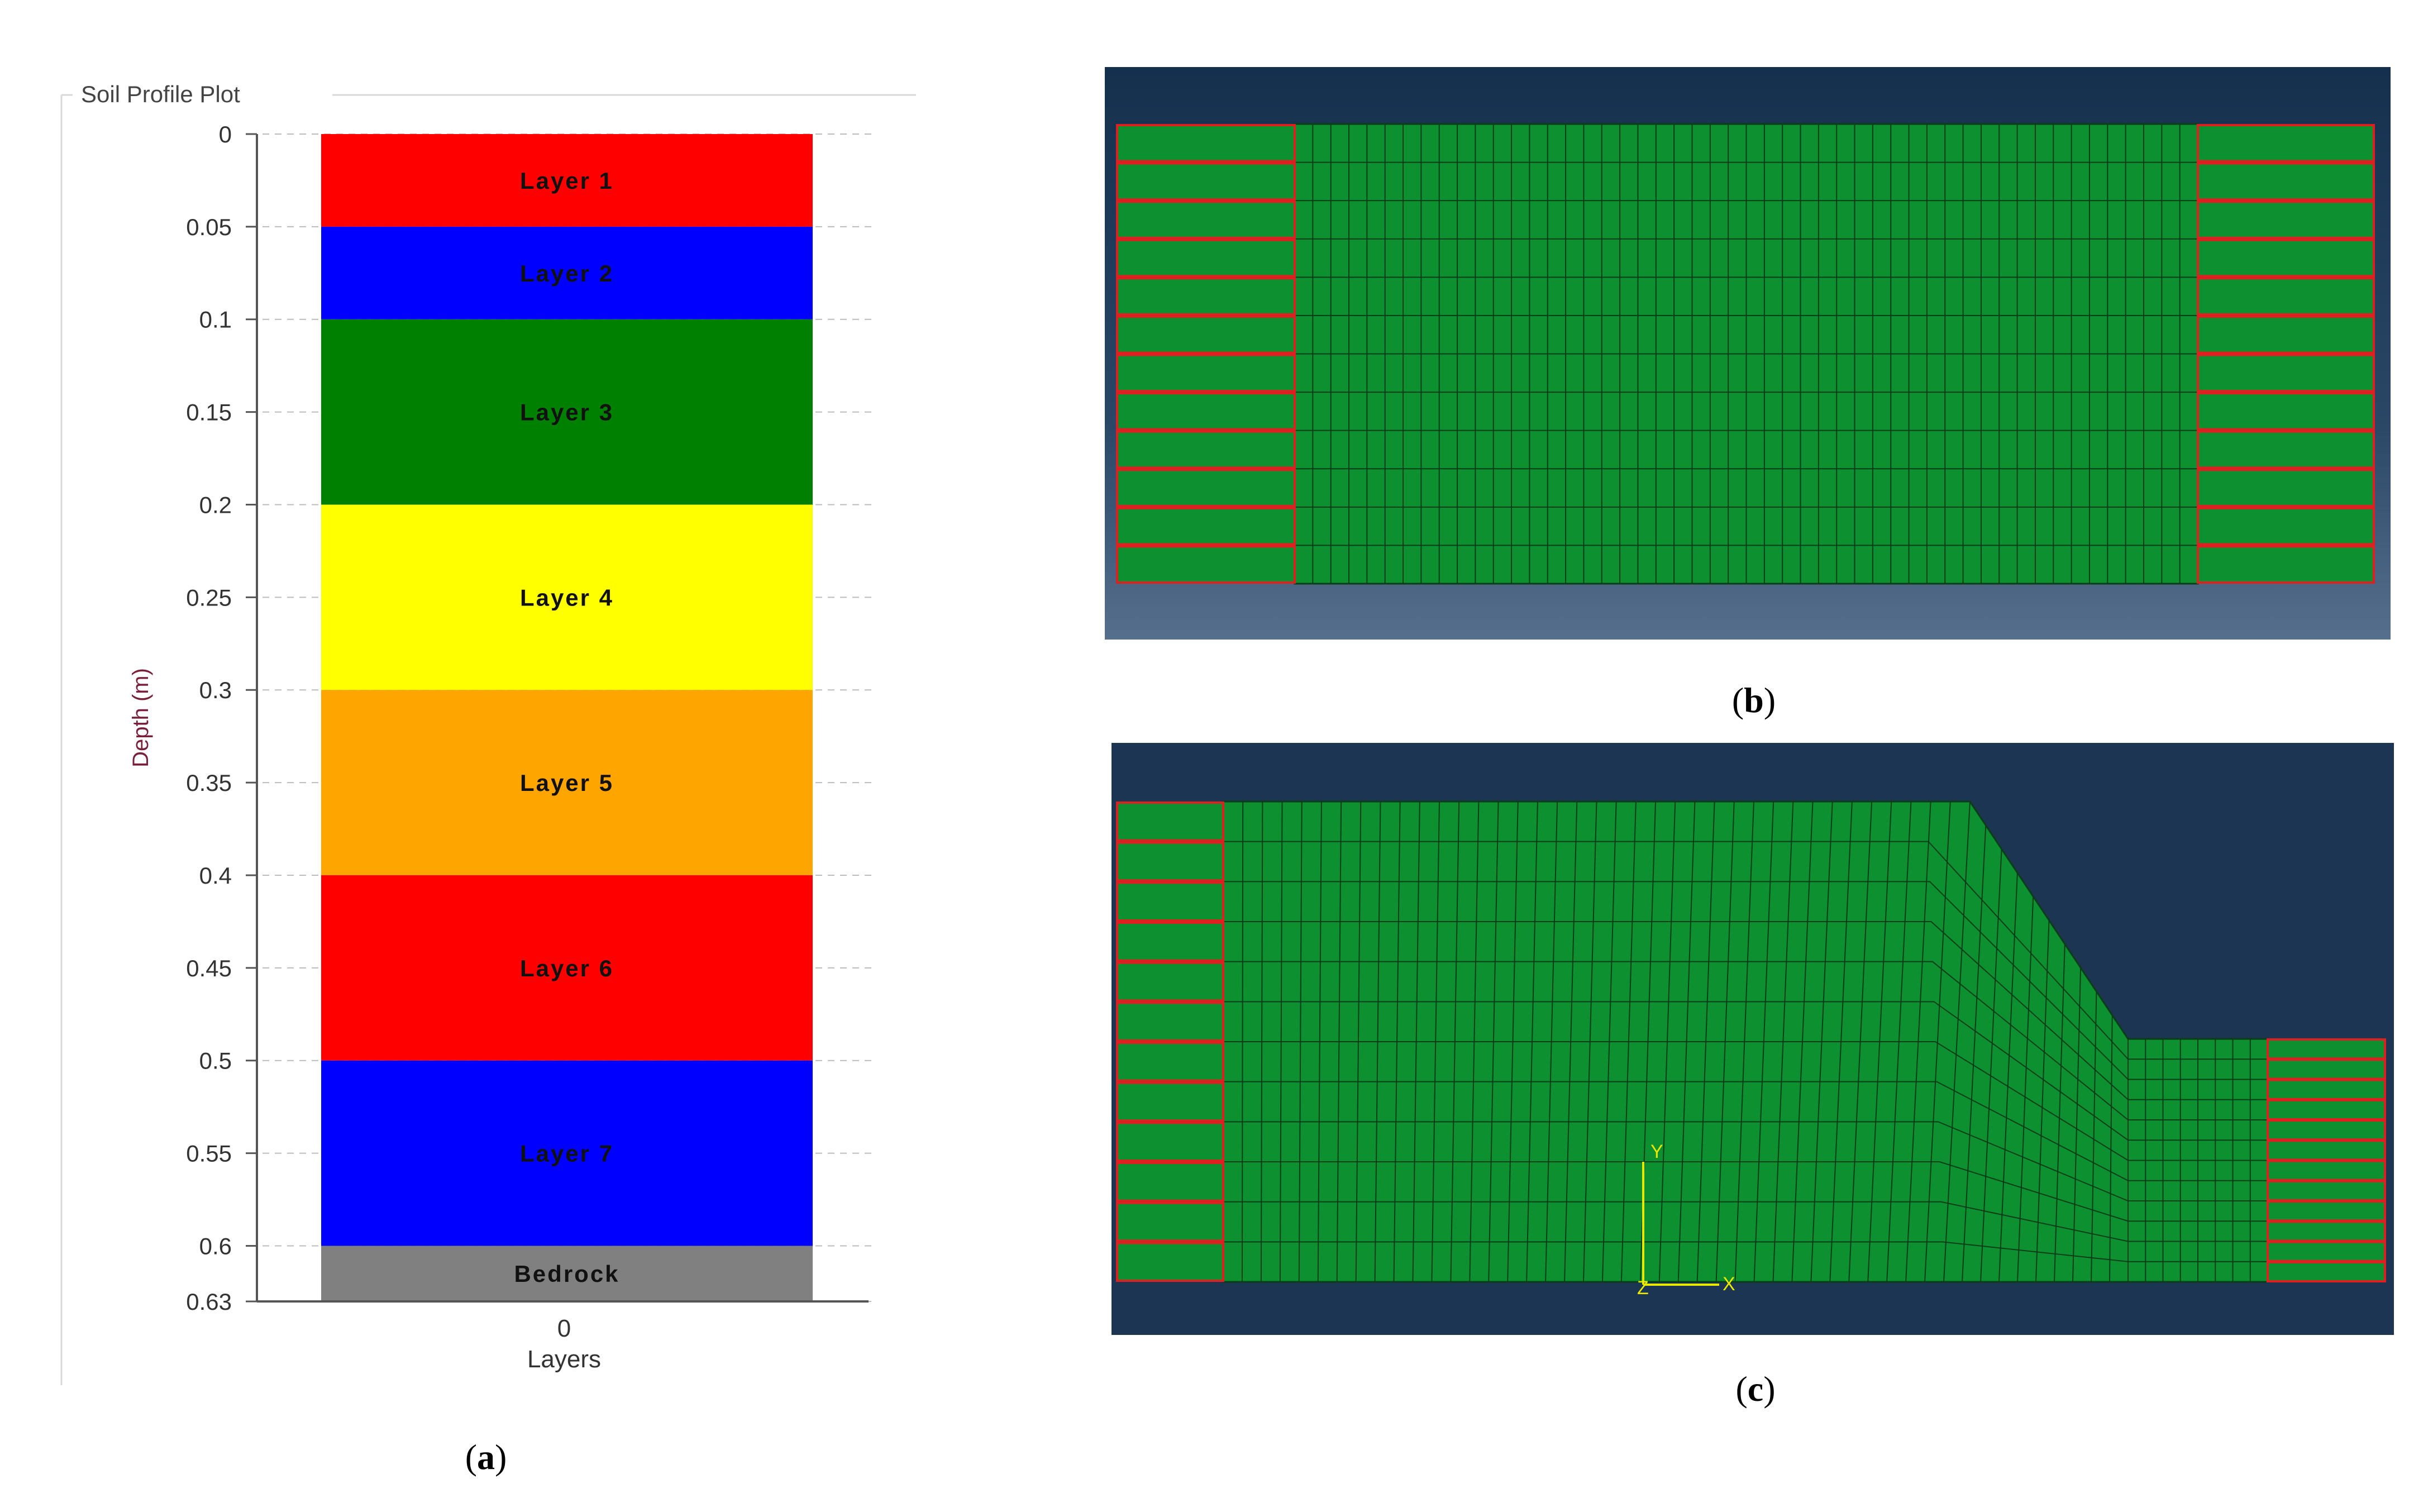 The image size is (2409, 1512). I want to click on layer-label: Layer 6, so click(567, 968).